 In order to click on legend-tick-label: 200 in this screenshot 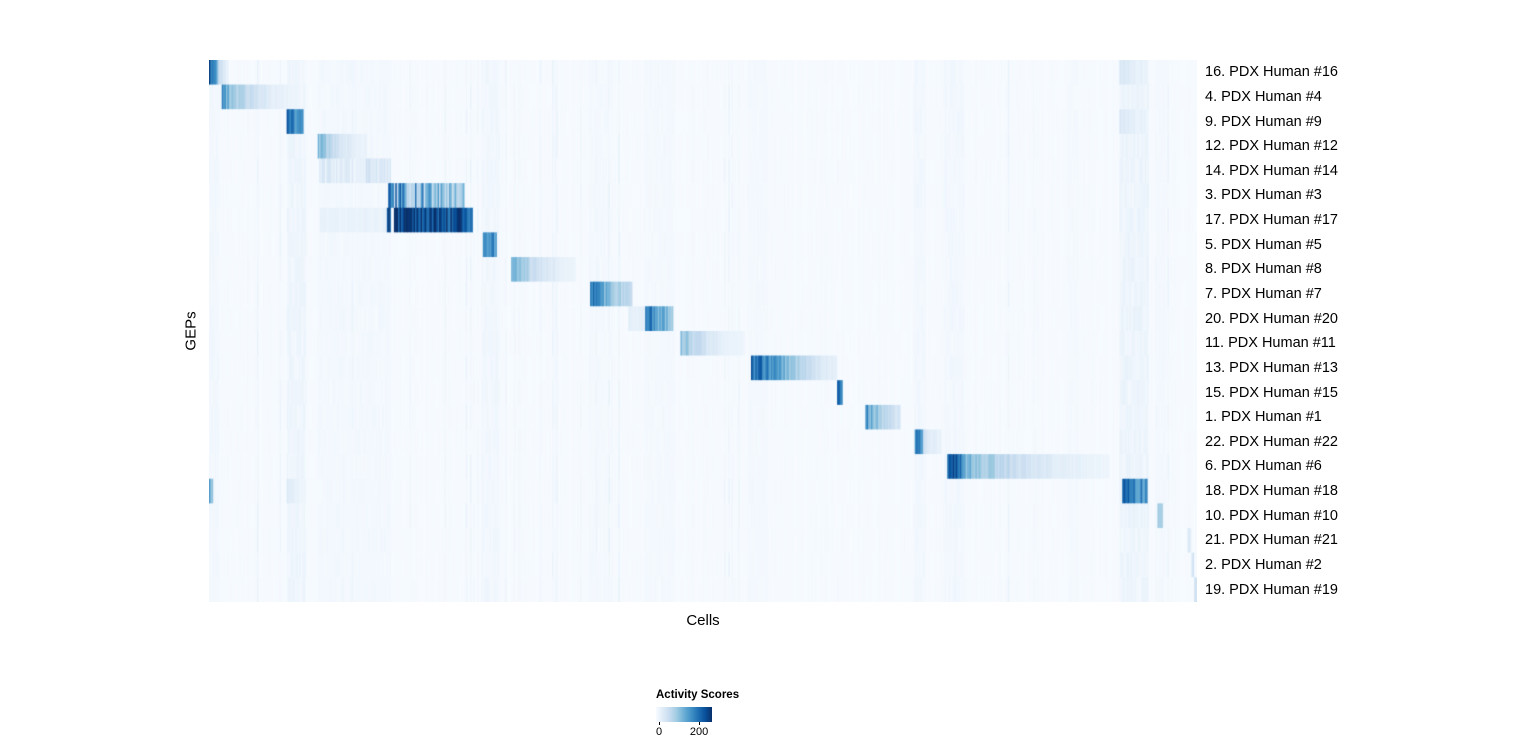, I will do `click(699, 732)`.